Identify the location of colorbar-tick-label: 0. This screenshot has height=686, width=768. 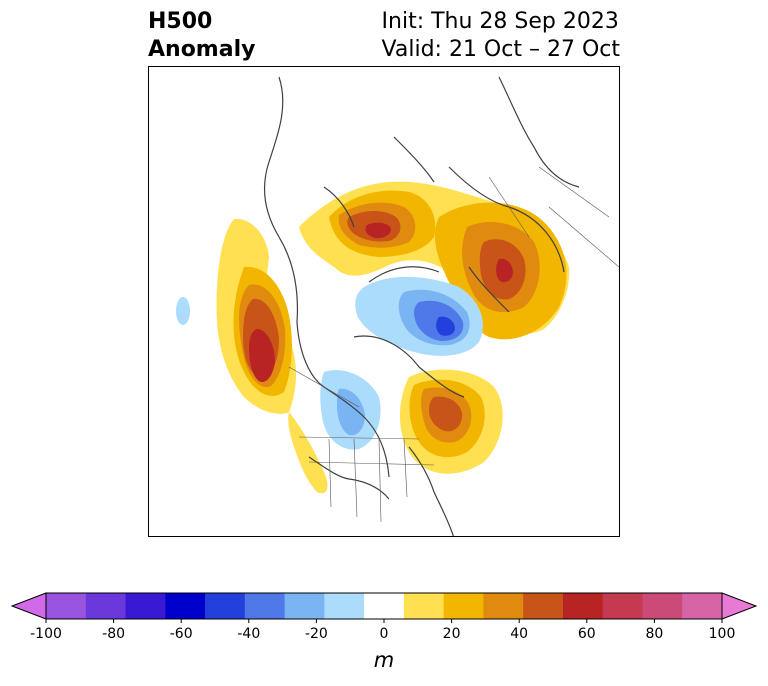
(384, 634).